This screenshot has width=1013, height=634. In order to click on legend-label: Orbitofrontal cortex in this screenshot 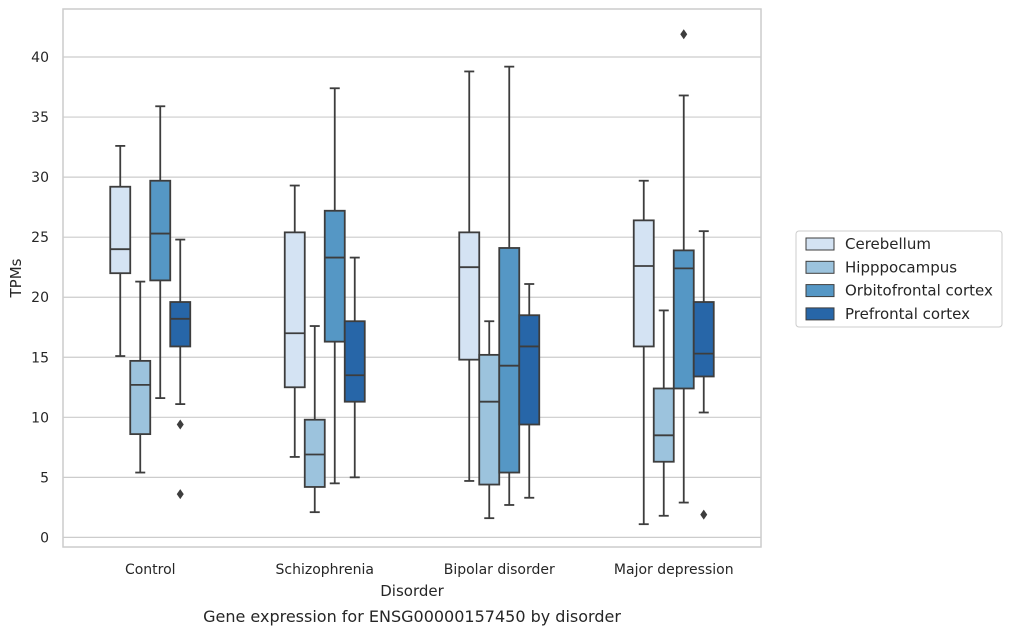, I will do `click(919, 291)`.